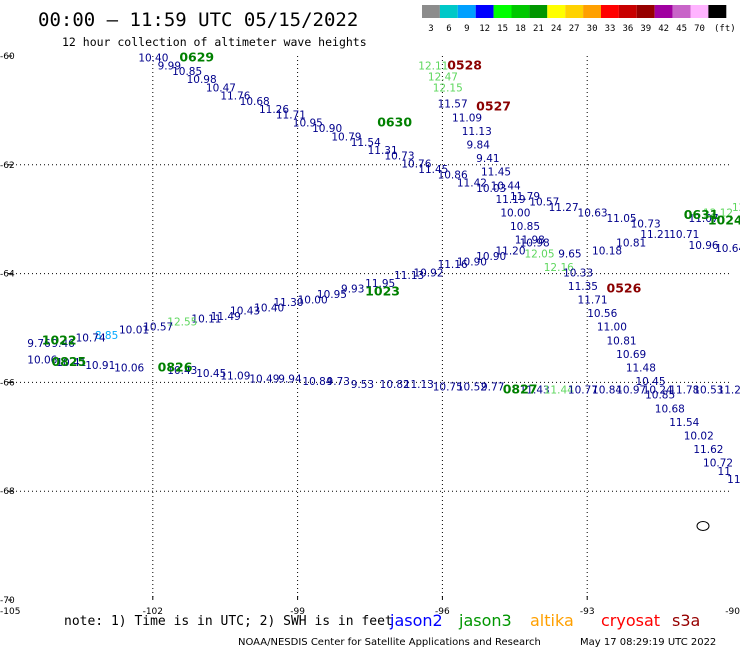 This screenshot has height=650, width=740. I want to click on swh-value: 10.18, so click(607, 252).